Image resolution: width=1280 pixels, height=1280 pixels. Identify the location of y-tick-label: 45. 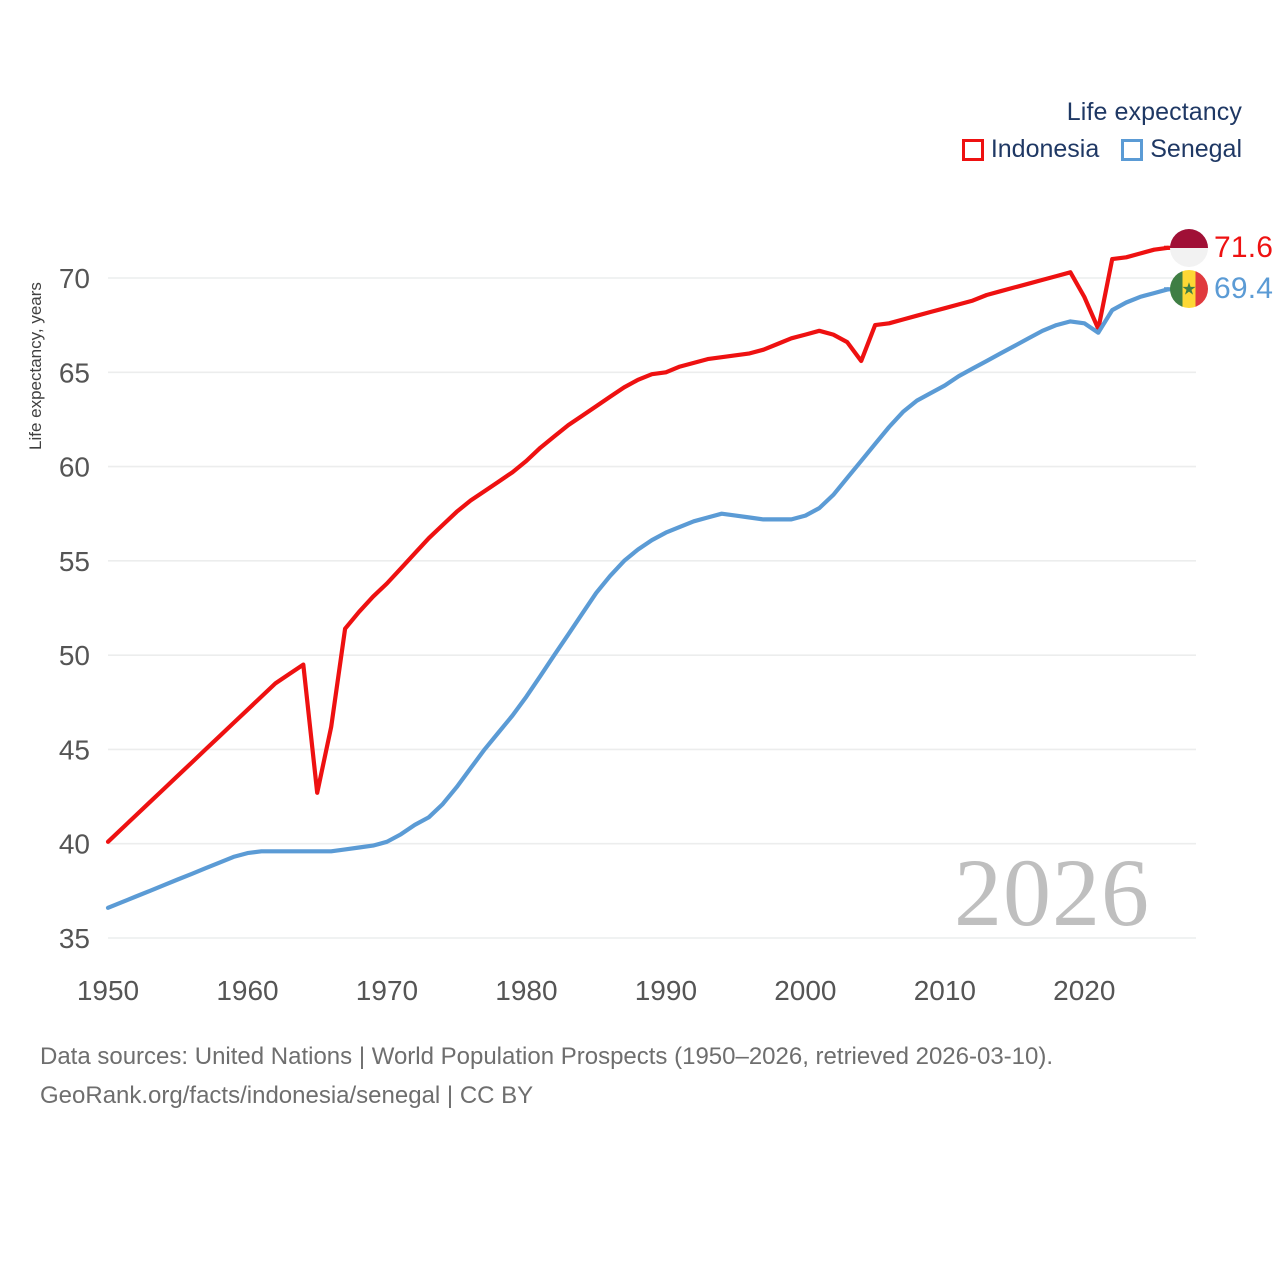
(74, 749).